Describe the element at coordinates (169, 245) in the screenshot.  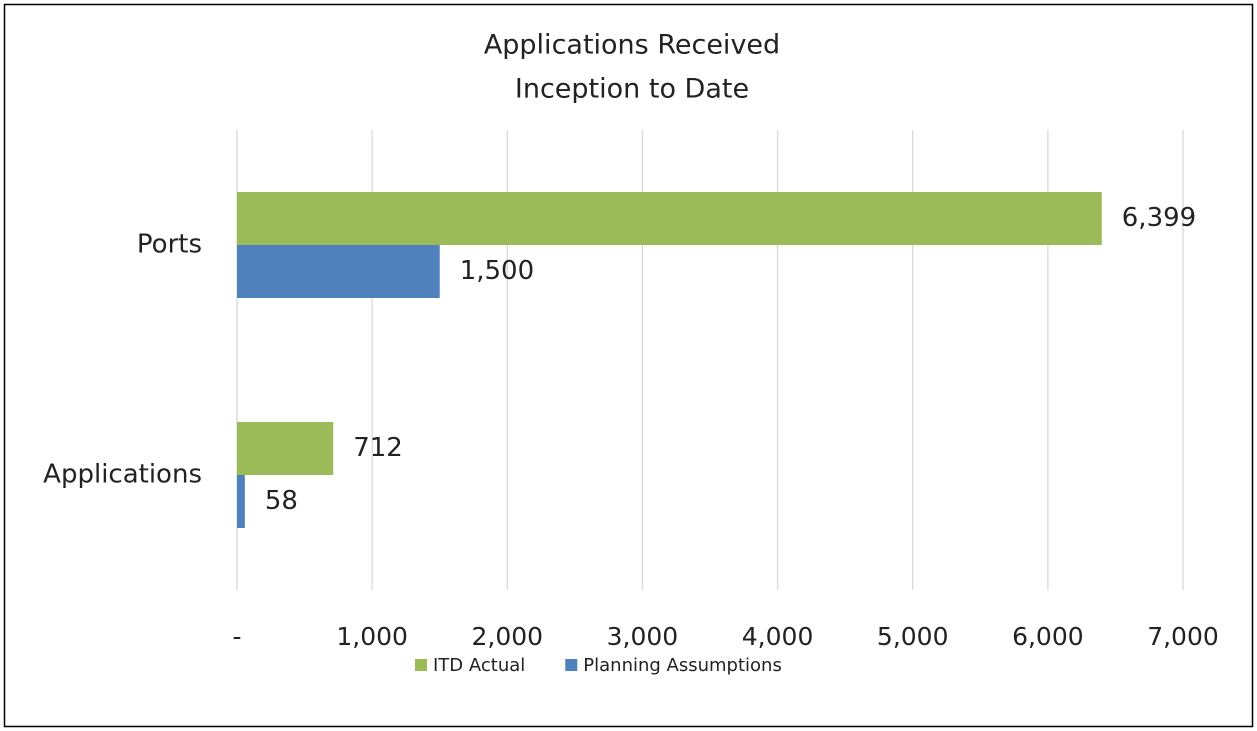
I see `y-tick-label: Ports` at that location.